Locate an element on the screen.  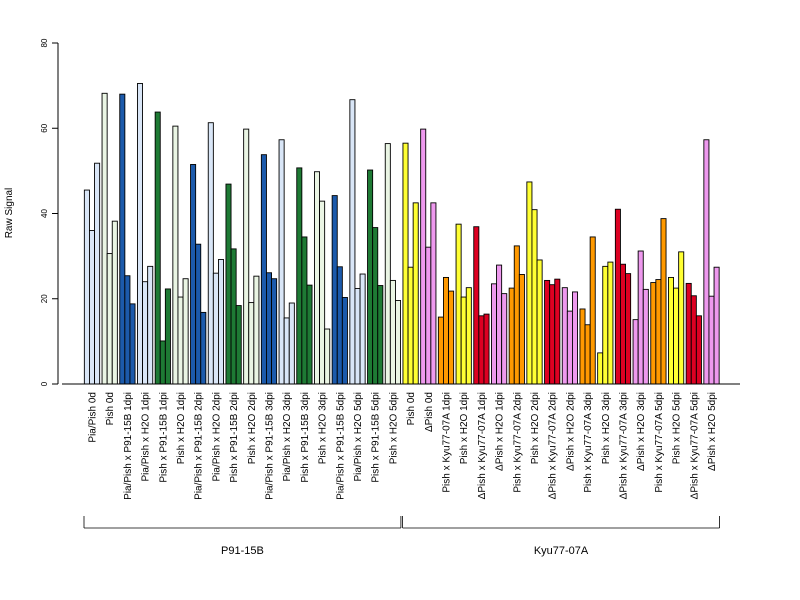
x-tick-label: Pish x H2O 3dpi is located at coordinates (323, 428).